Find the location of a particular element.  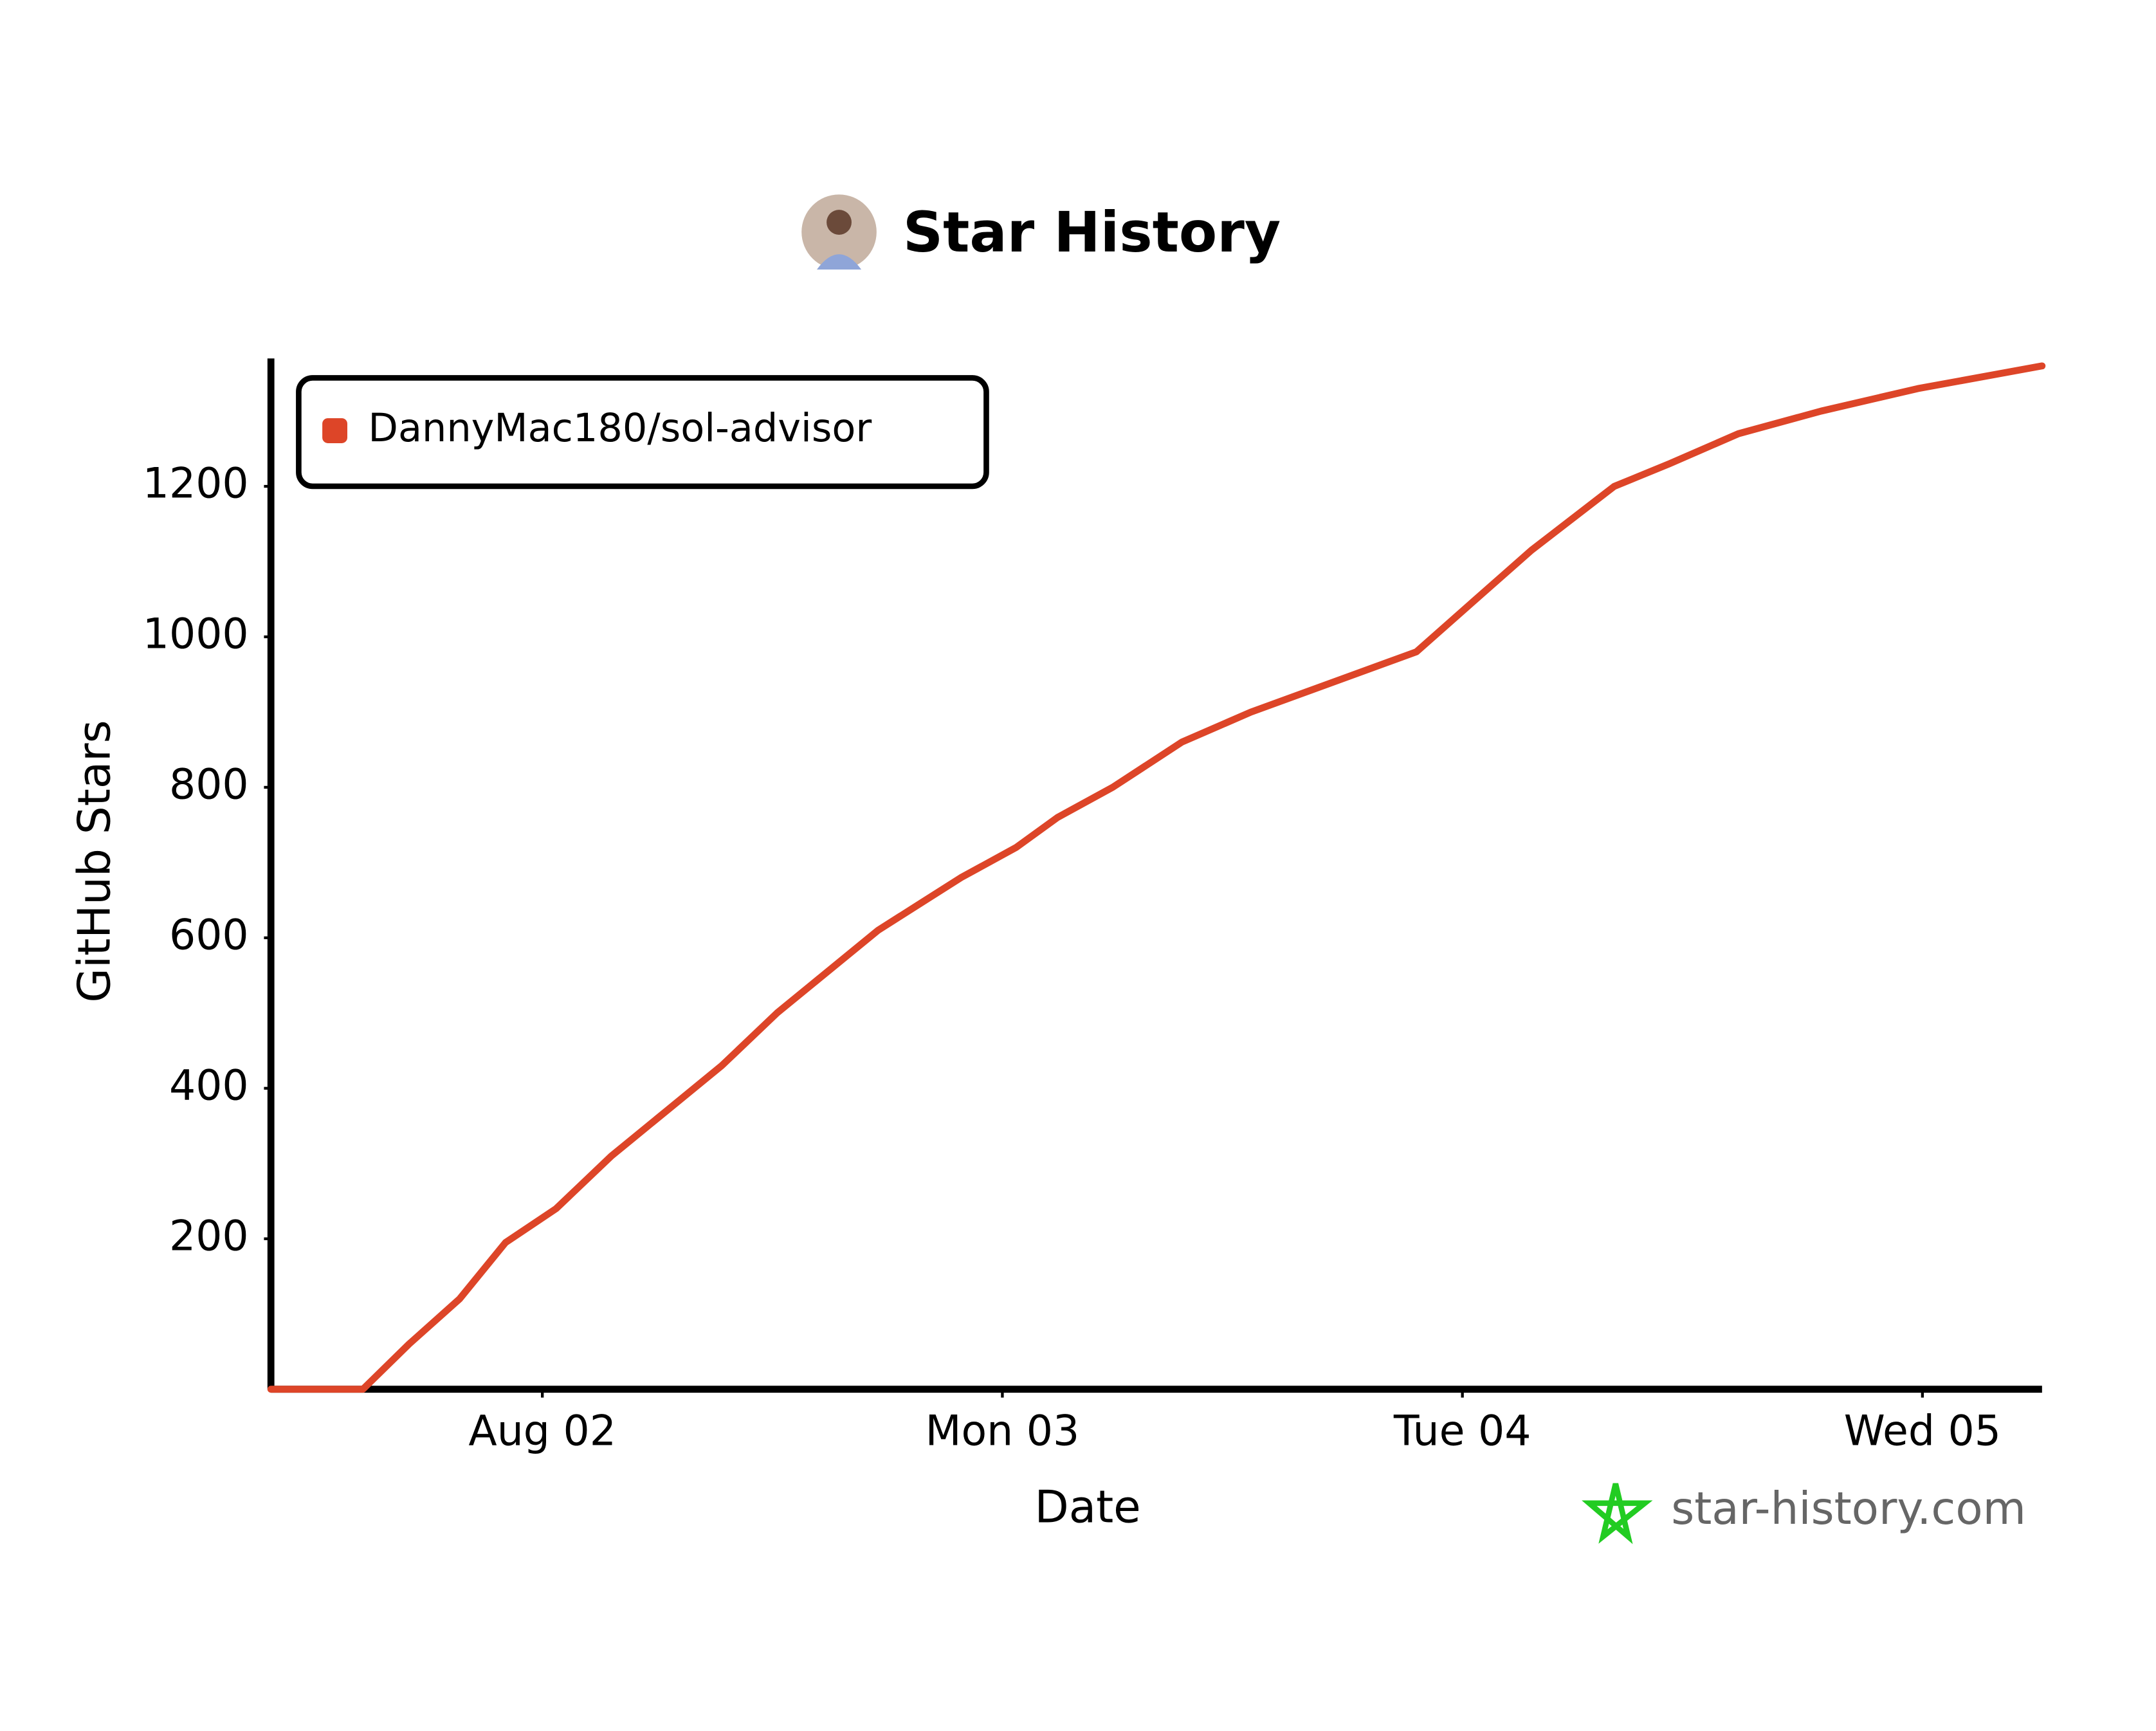

x-tick-label: Mon 03 is located at coordinates (1003, 1431).